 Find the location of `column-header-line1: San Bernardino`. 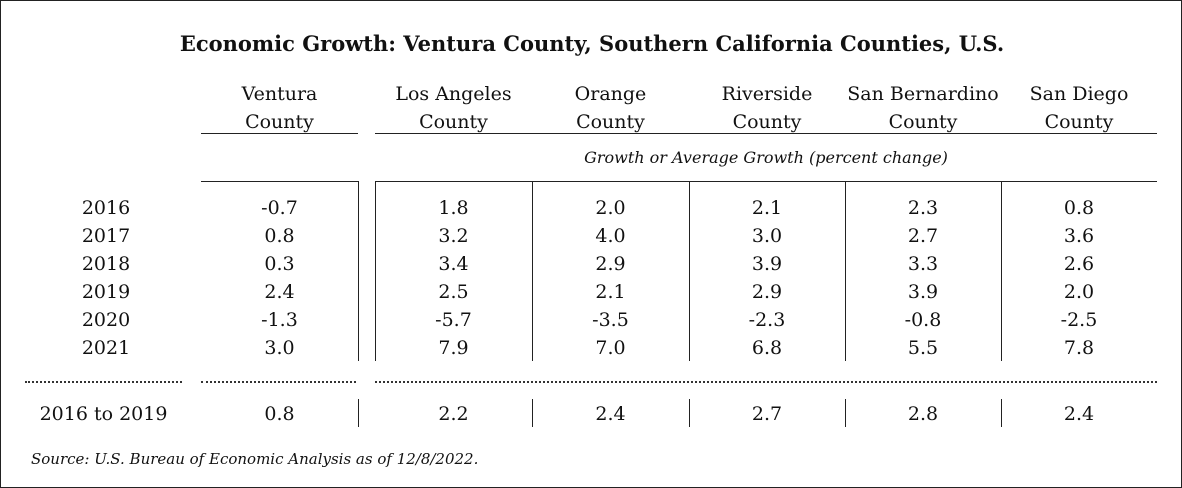

column-header-line1: San Bernardino is located at coordinates (923, 94).